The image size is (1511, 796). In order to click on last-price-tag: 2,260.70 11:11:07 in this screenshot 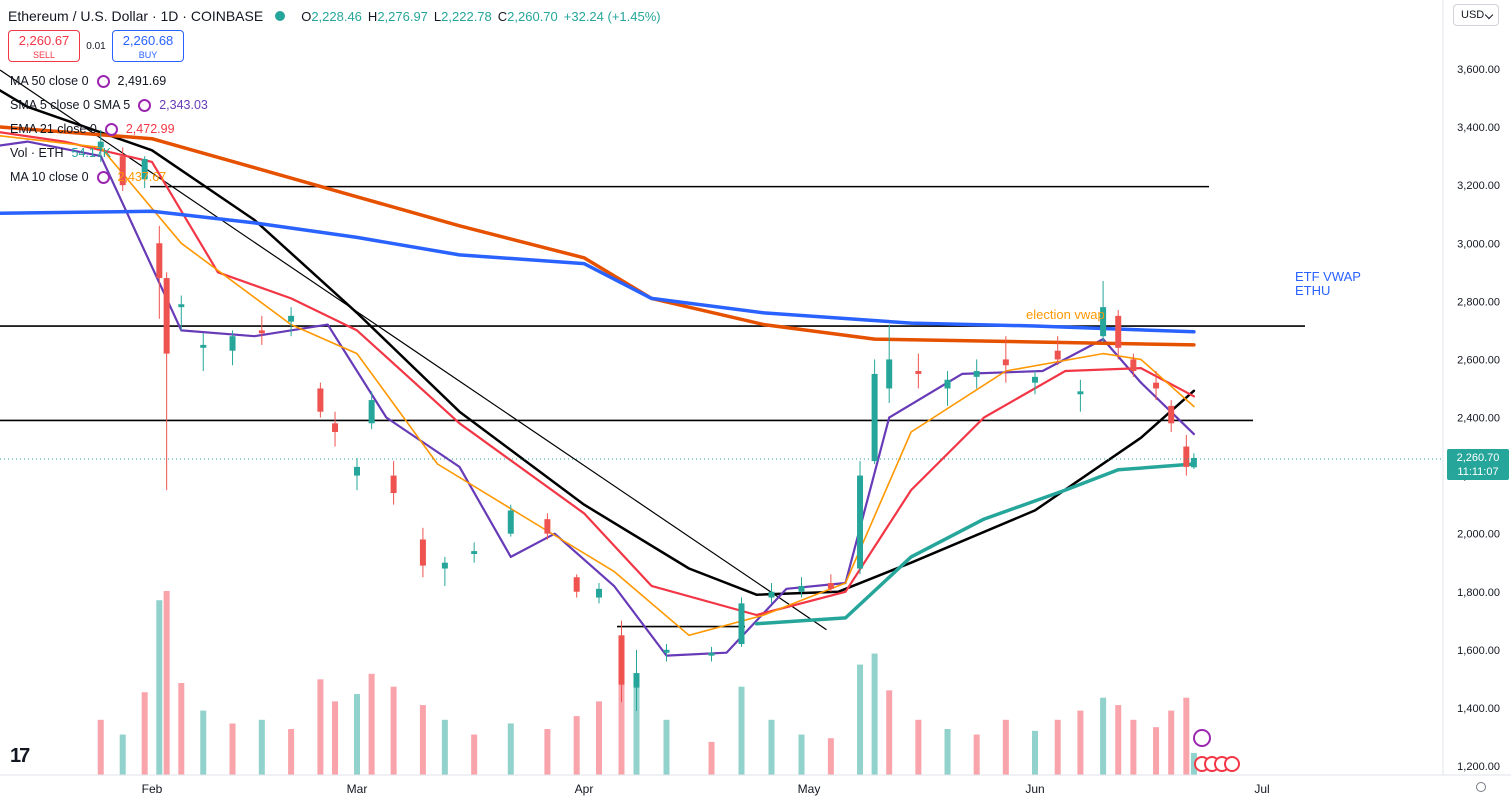, I will do `click(1478, 464)`.